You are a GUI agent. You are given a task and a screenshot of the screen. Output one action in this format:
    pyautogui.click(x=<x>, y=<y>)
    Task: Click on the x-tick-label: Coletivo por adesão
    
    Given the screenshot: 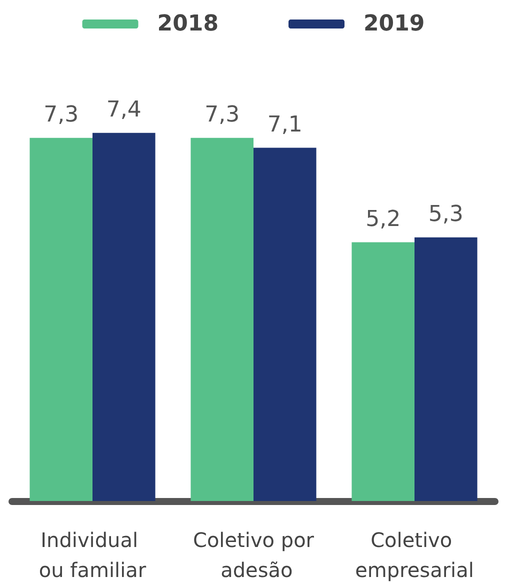 What is the action you would take?
    pyautogui.click(x=253, y=555)
    